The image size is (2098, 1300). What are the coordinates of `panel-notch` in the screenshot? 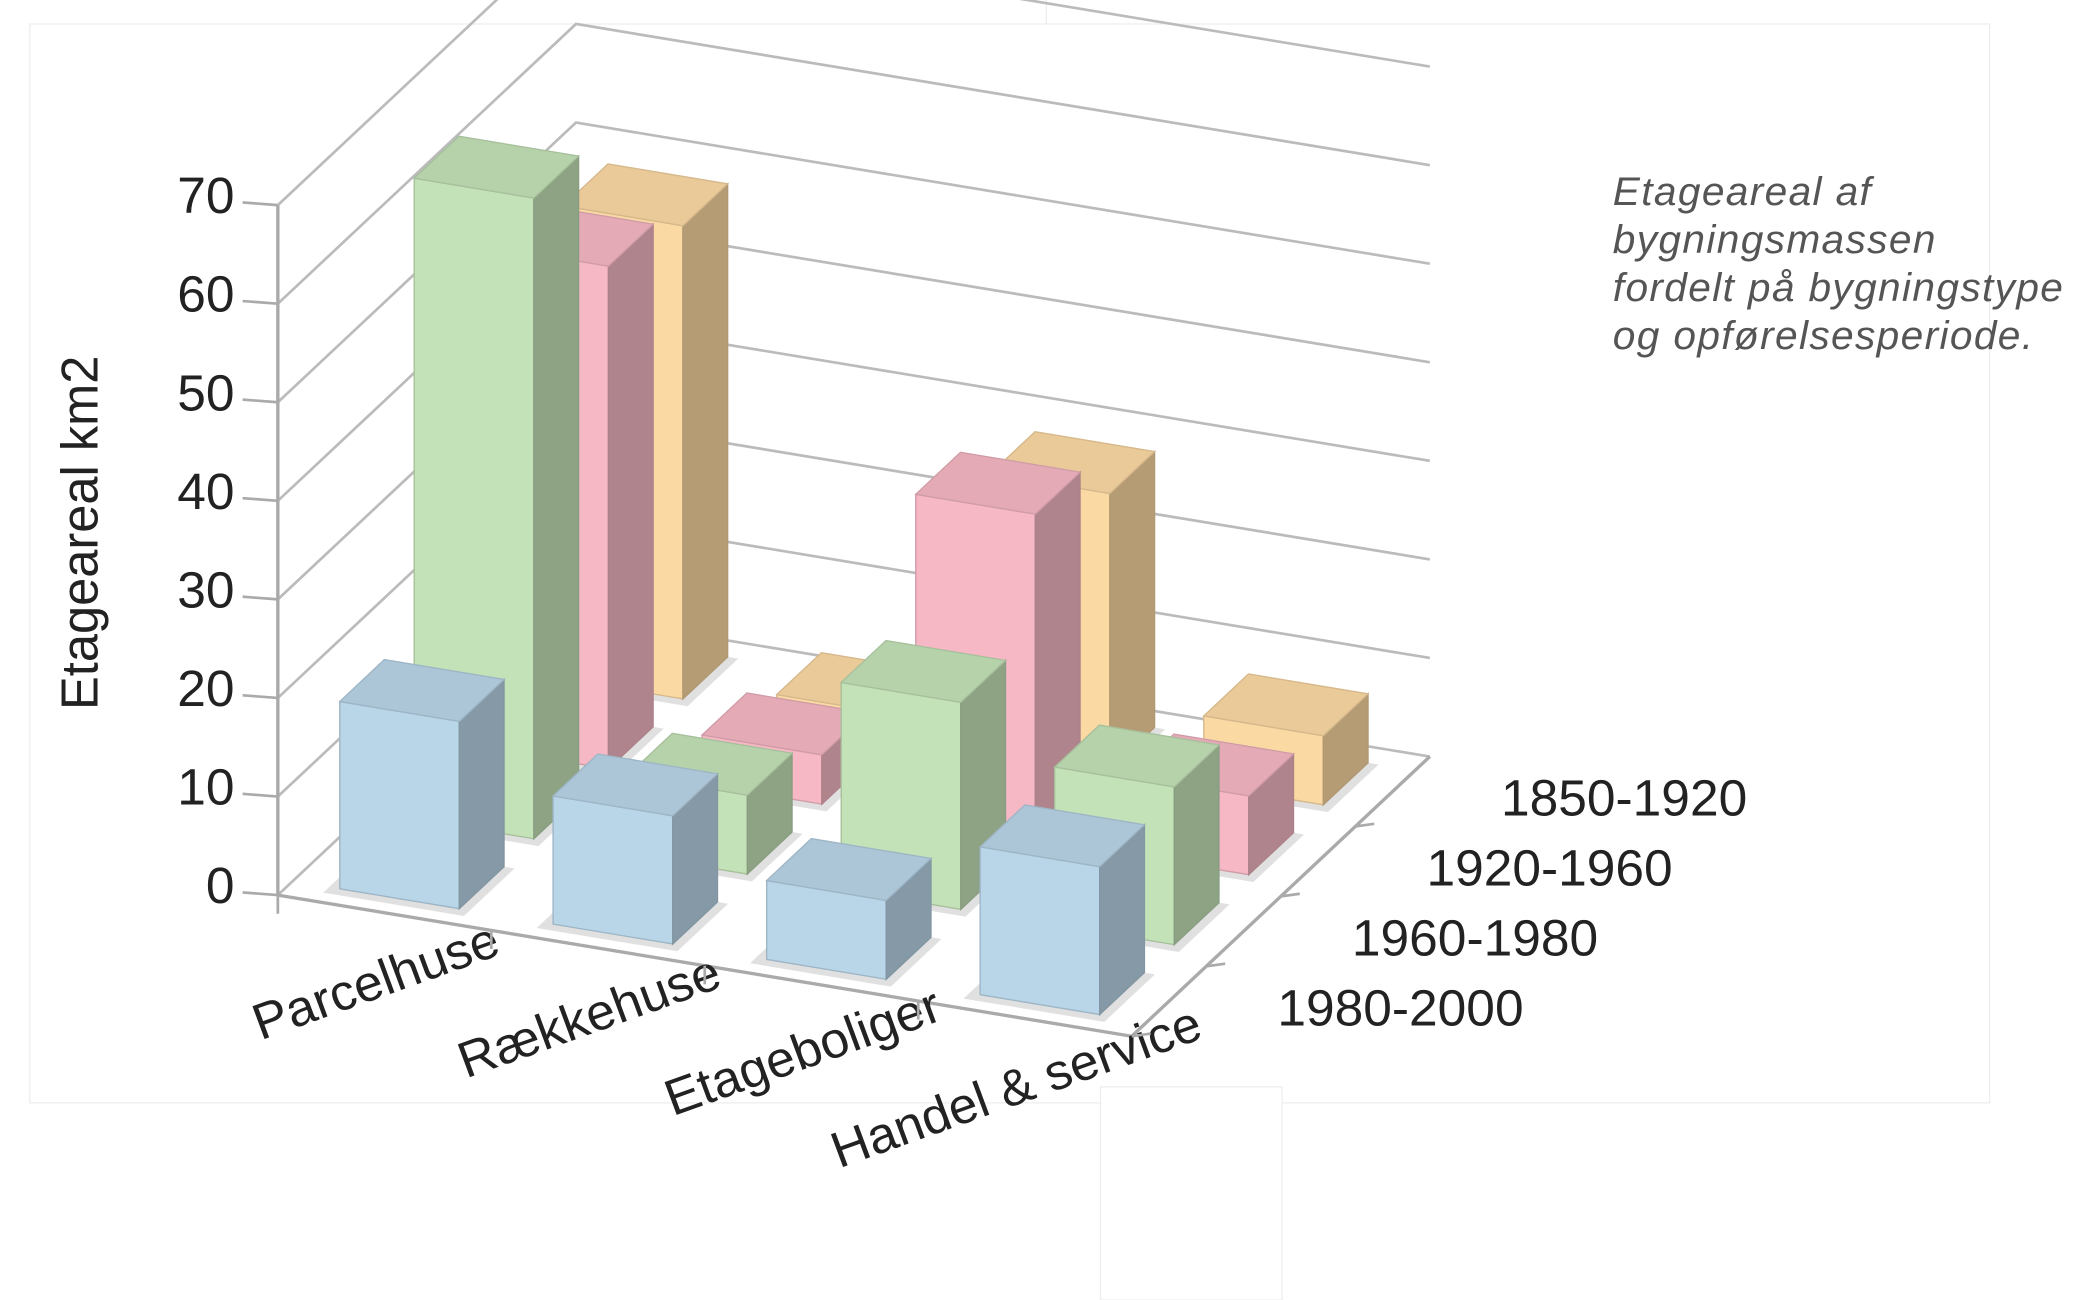 It's located at (1191, 1193).